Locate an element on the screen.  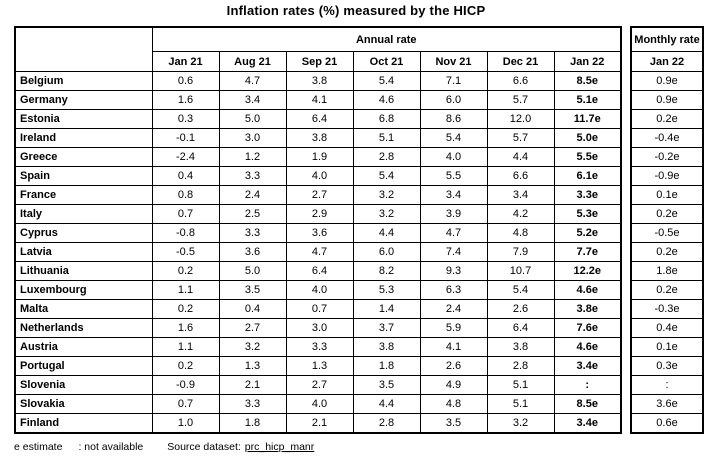
annual-value-cell: 4.9 is located at coordinates (453, 385).